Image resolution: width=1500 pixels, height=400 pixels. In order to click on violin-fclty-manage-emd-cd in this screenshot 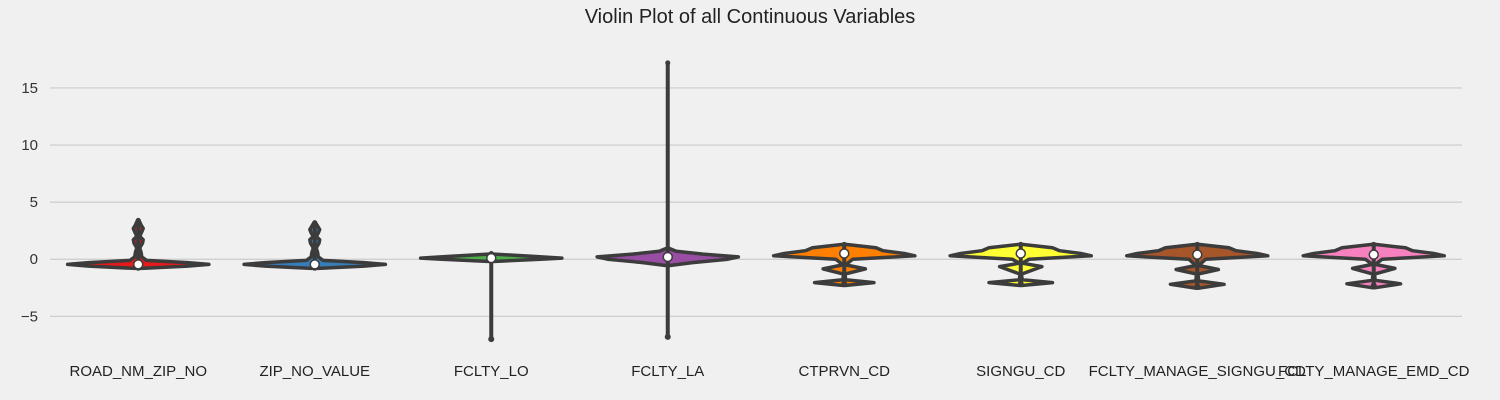, I will do `click(1374, 265)`.